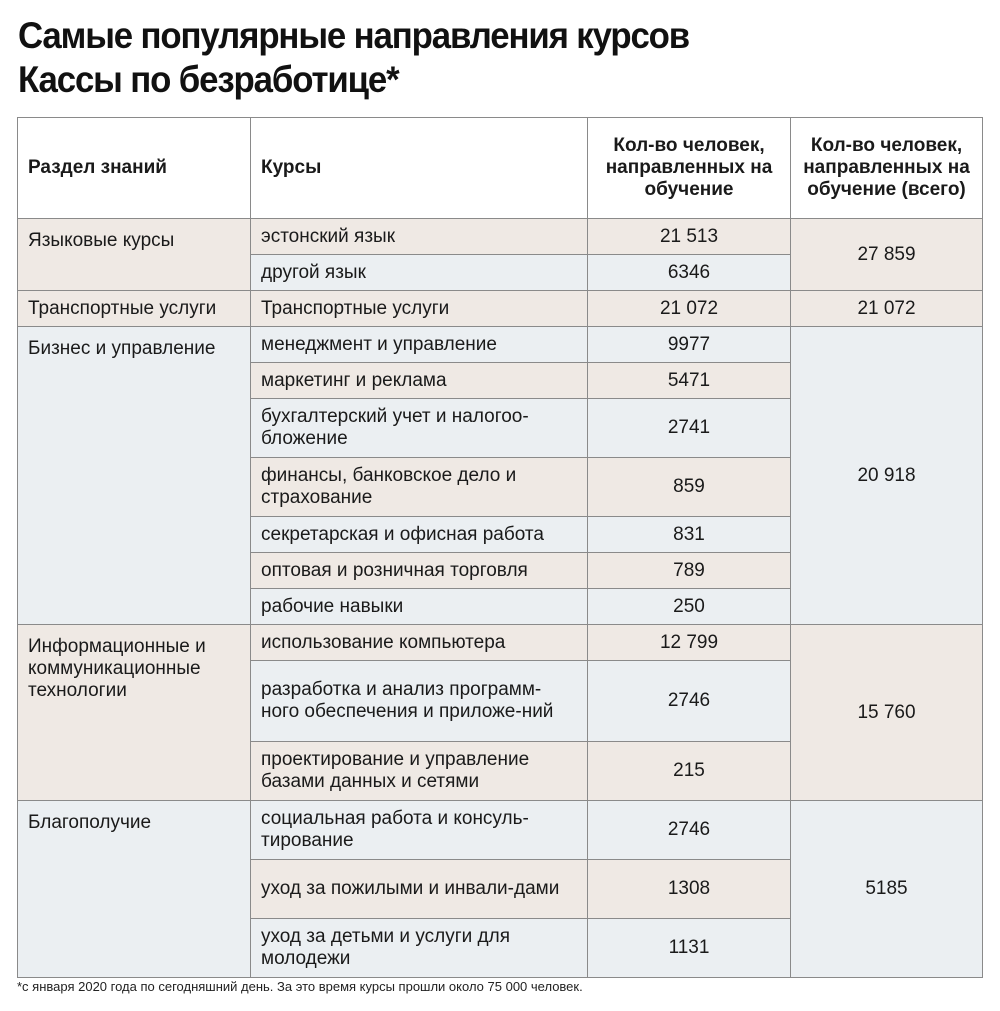  What do you see at coordinates (419, 534) in the screenshot?
I see `course-cell: секретарская и офисная работа` at bounding box center [419, 534].